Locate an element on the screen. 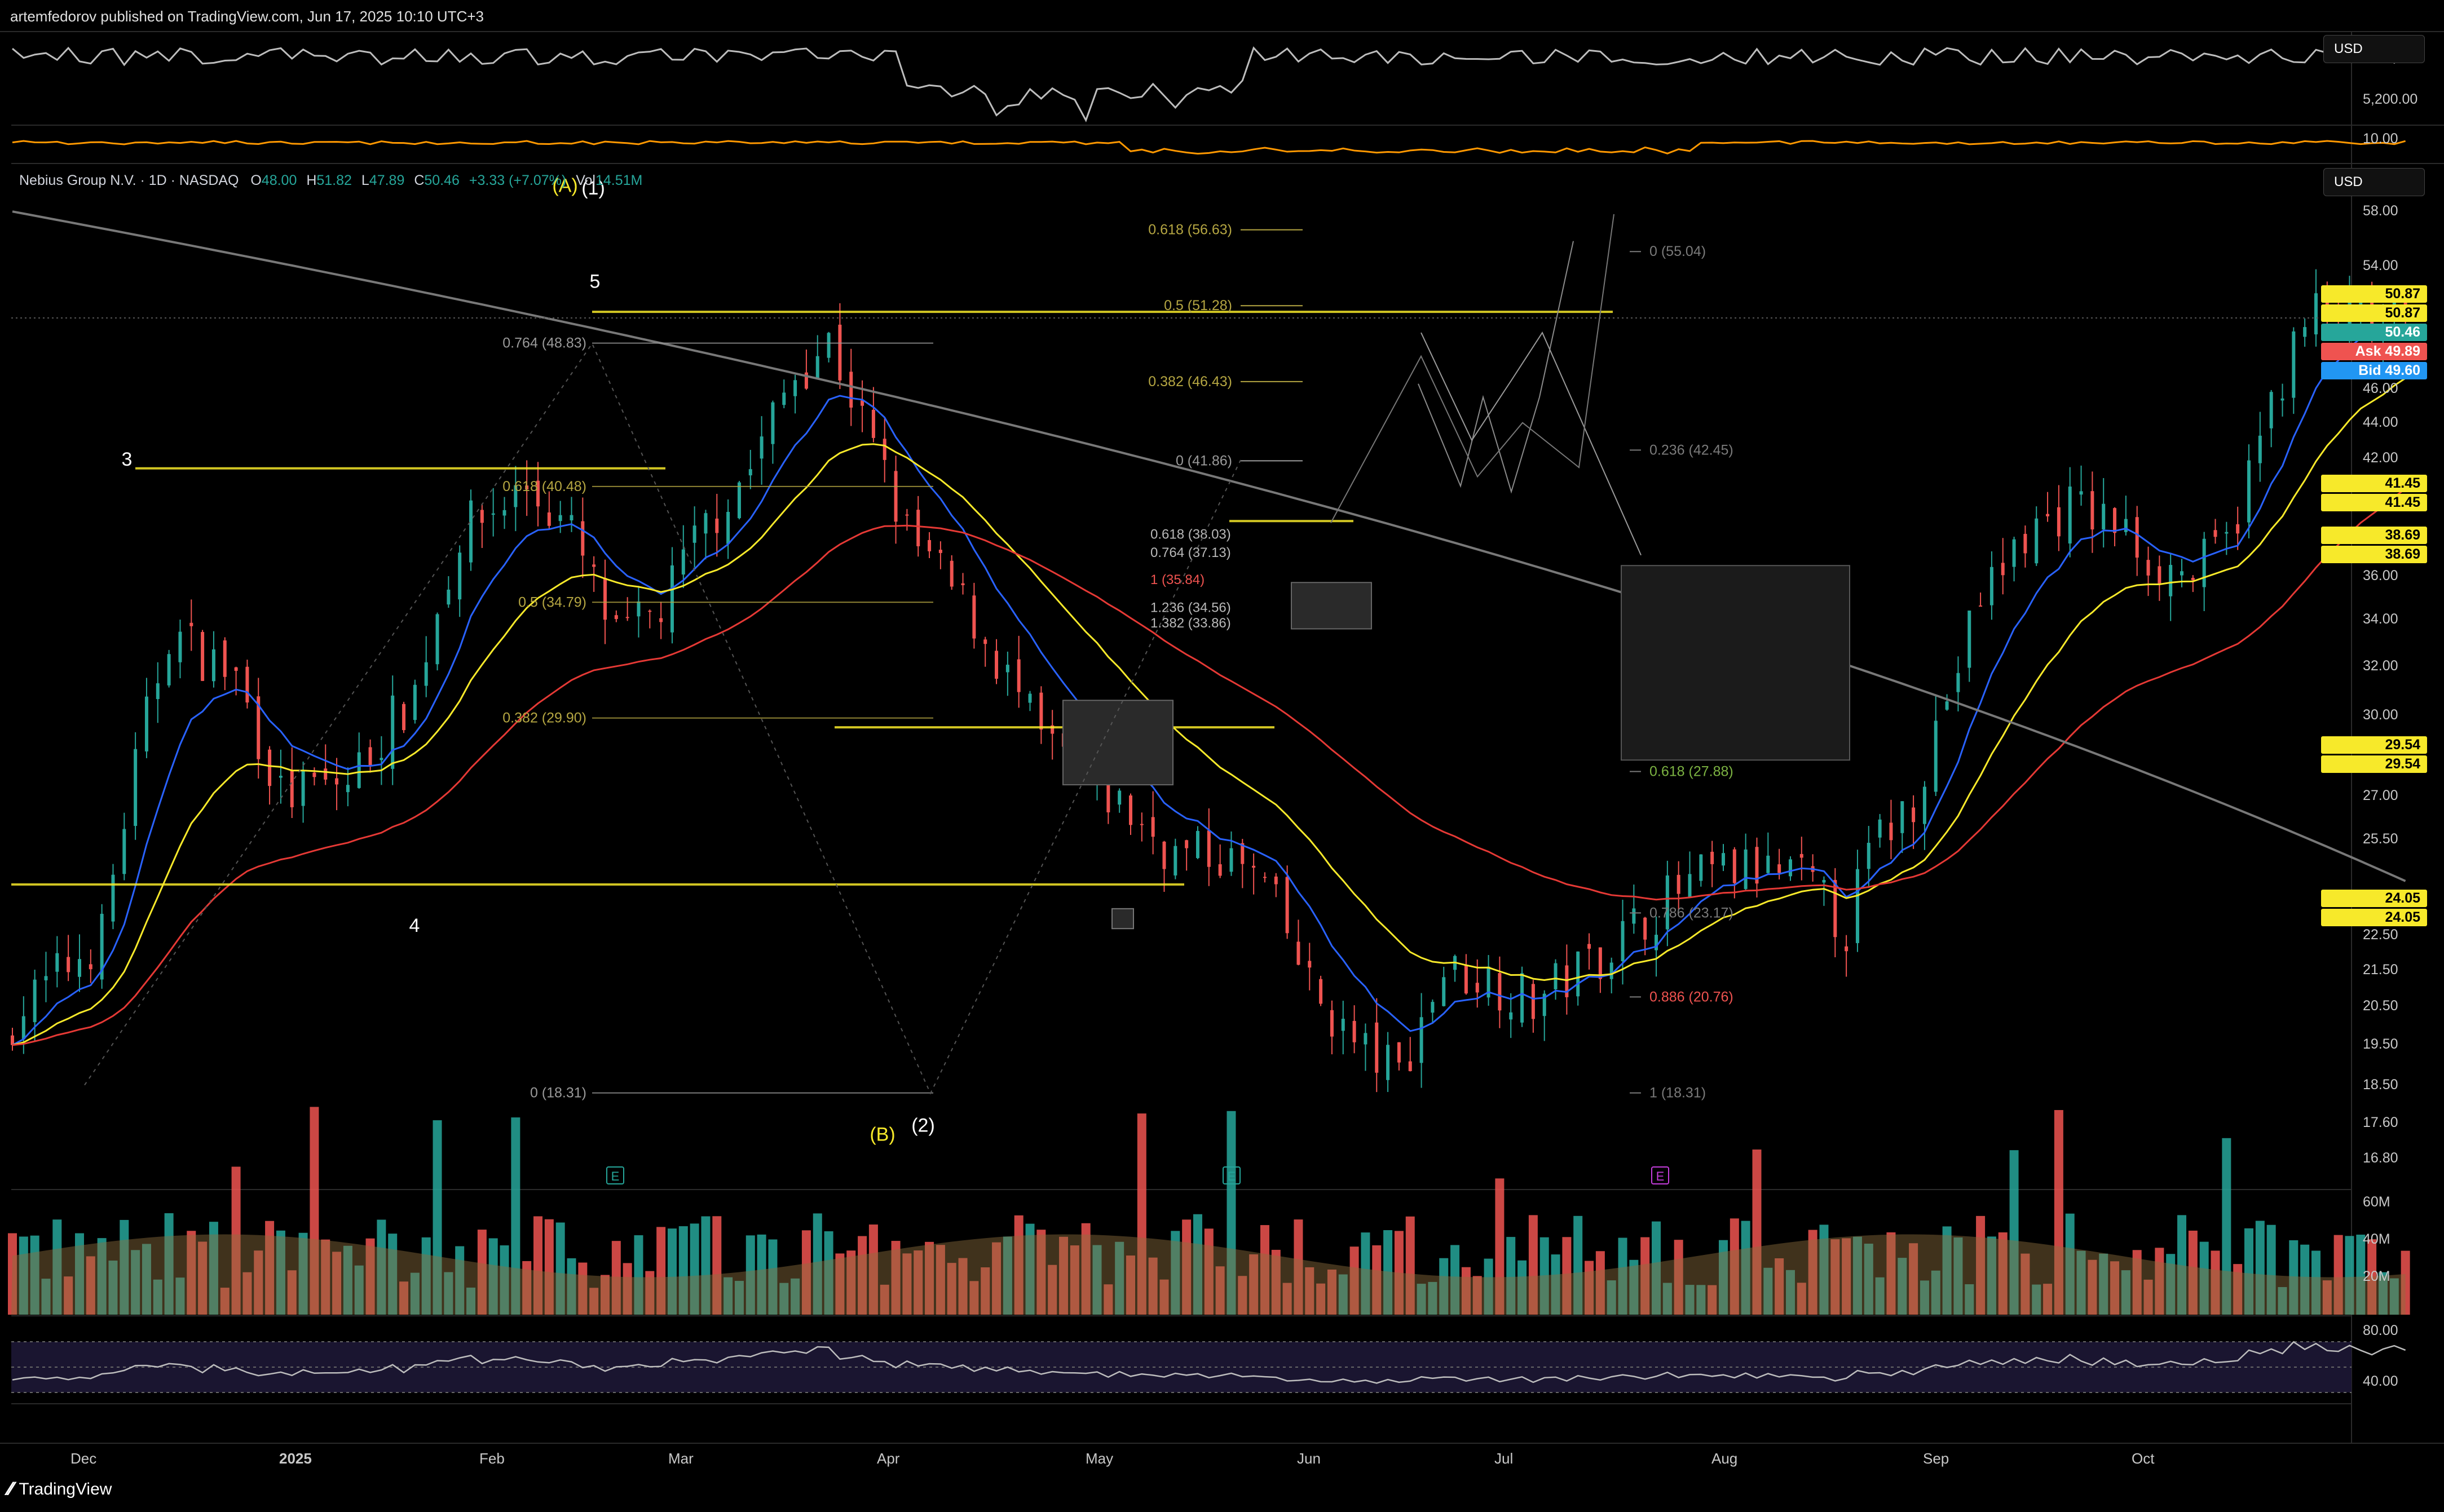 The height and width of the screenshot is (1512, 2444). price-tag: 50.87 is located at coordinates (2374, 294).